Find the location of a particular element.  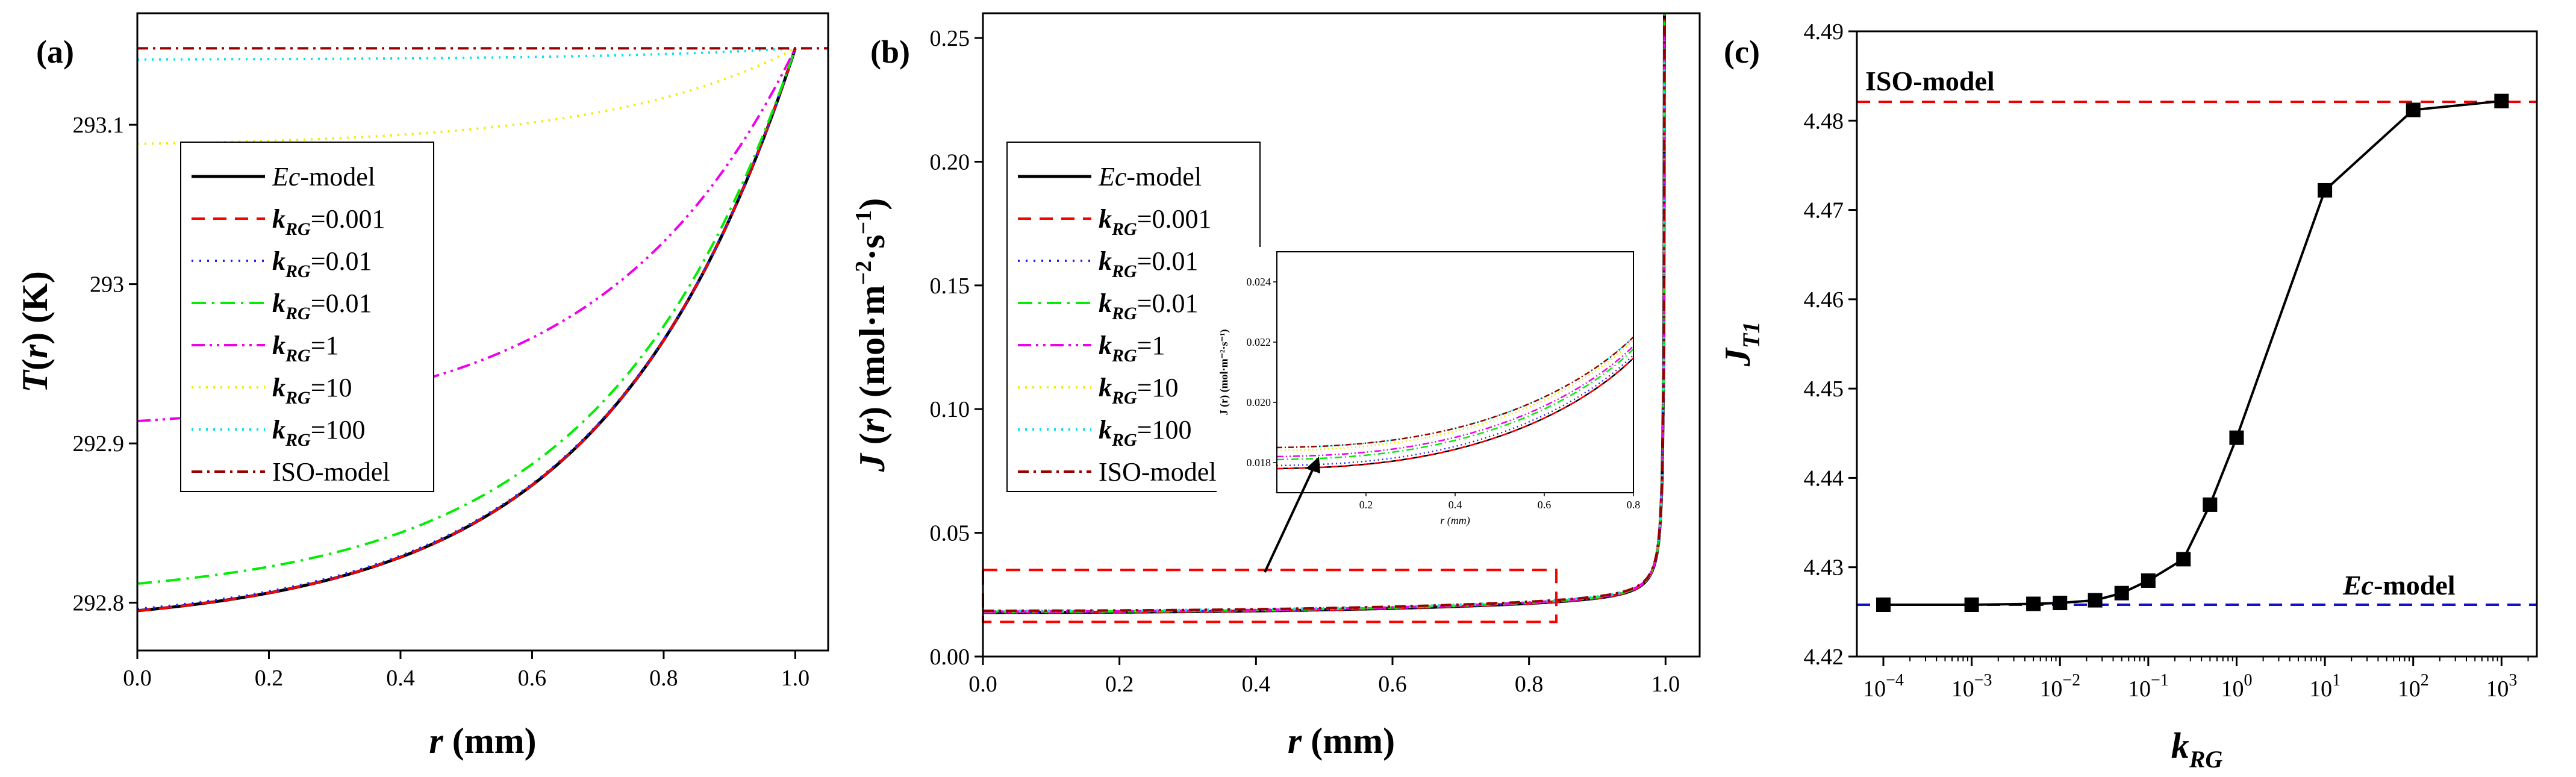

y-unit: ·s is located at coordinates (872, 247).